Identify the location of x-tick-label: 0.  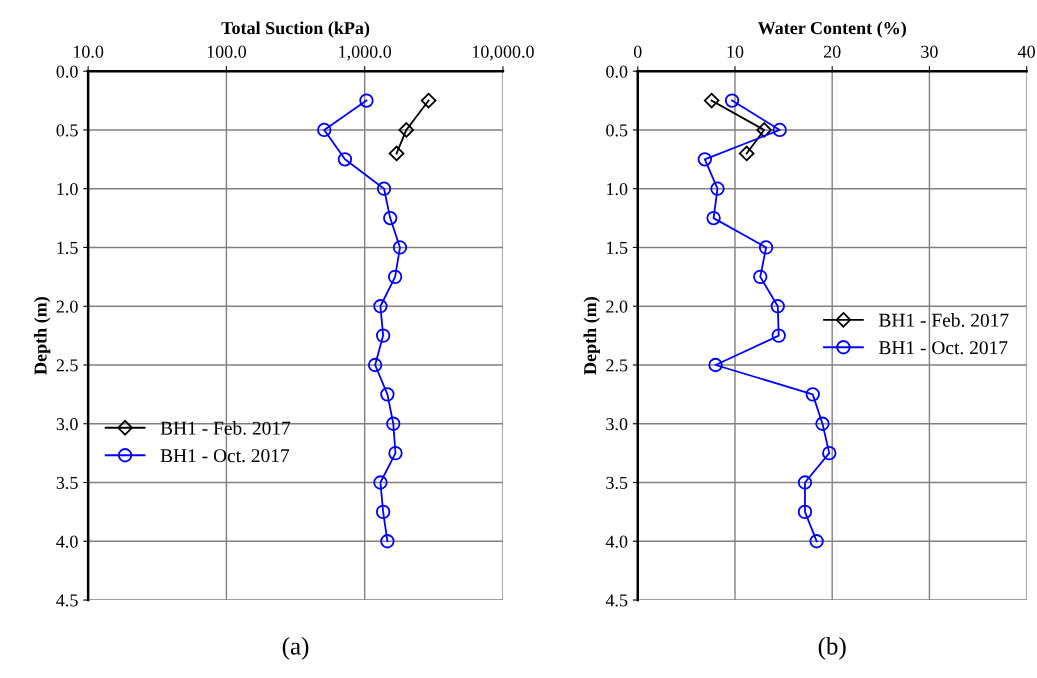
(637, 51).